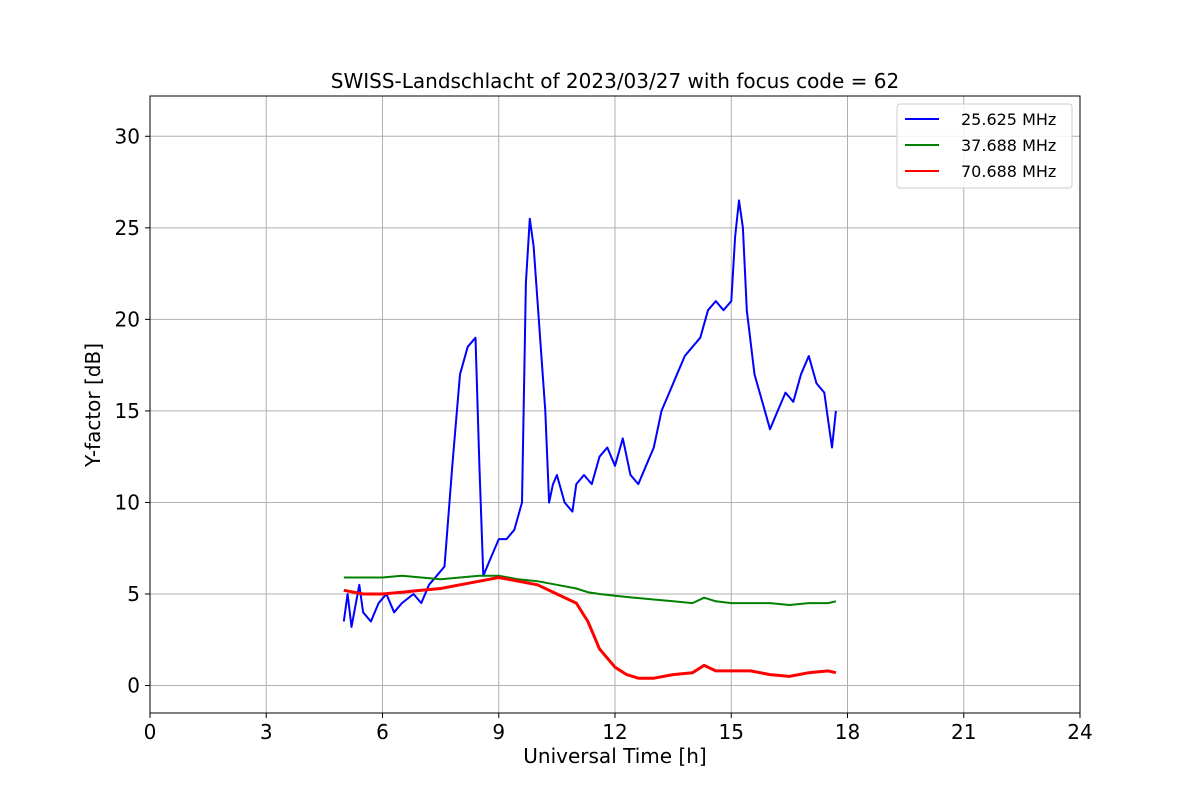 This screenshot has width=1200, height=800. What do you see at coordinates (1008, 171) in the screenshot?
I see `legend-label: 70.688 MHz` at bounding box center [1008, 171].